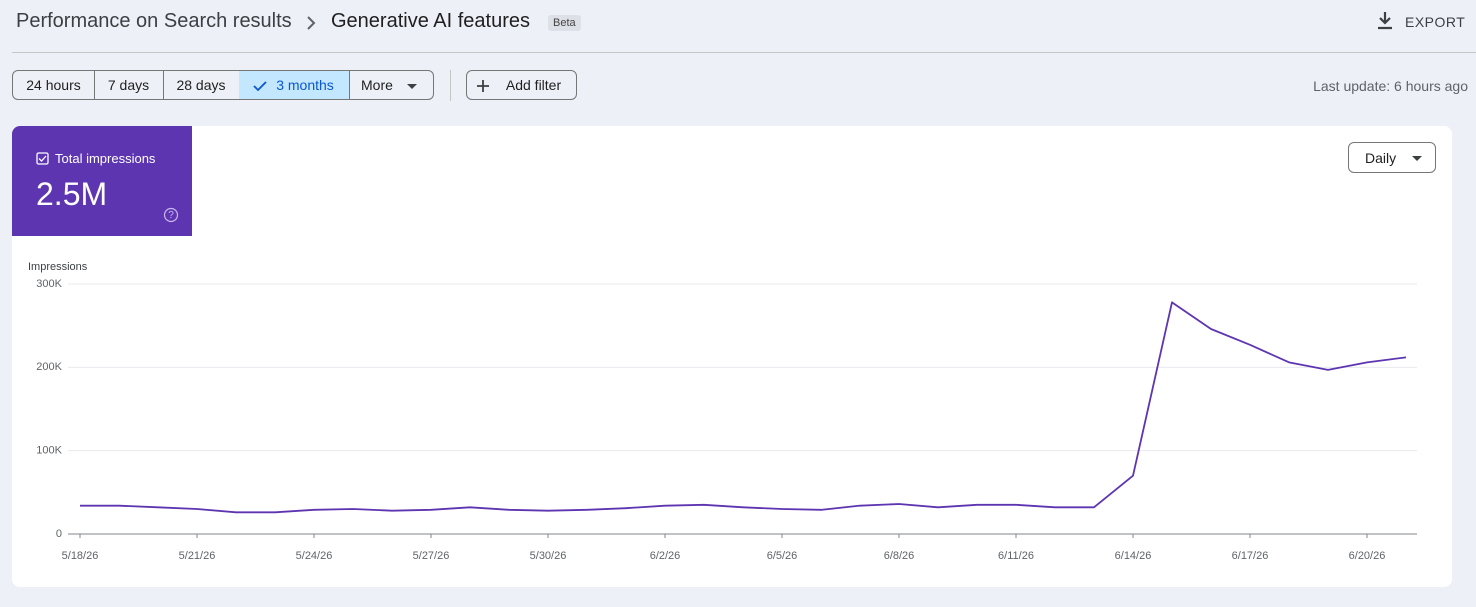 The height and width of the screenshot is (607, 1476). What do you see at coordinates (1016, 556) in the screenshot?
I see `x-tick-label: 6/11/26` at bounding box center [1016, 556].